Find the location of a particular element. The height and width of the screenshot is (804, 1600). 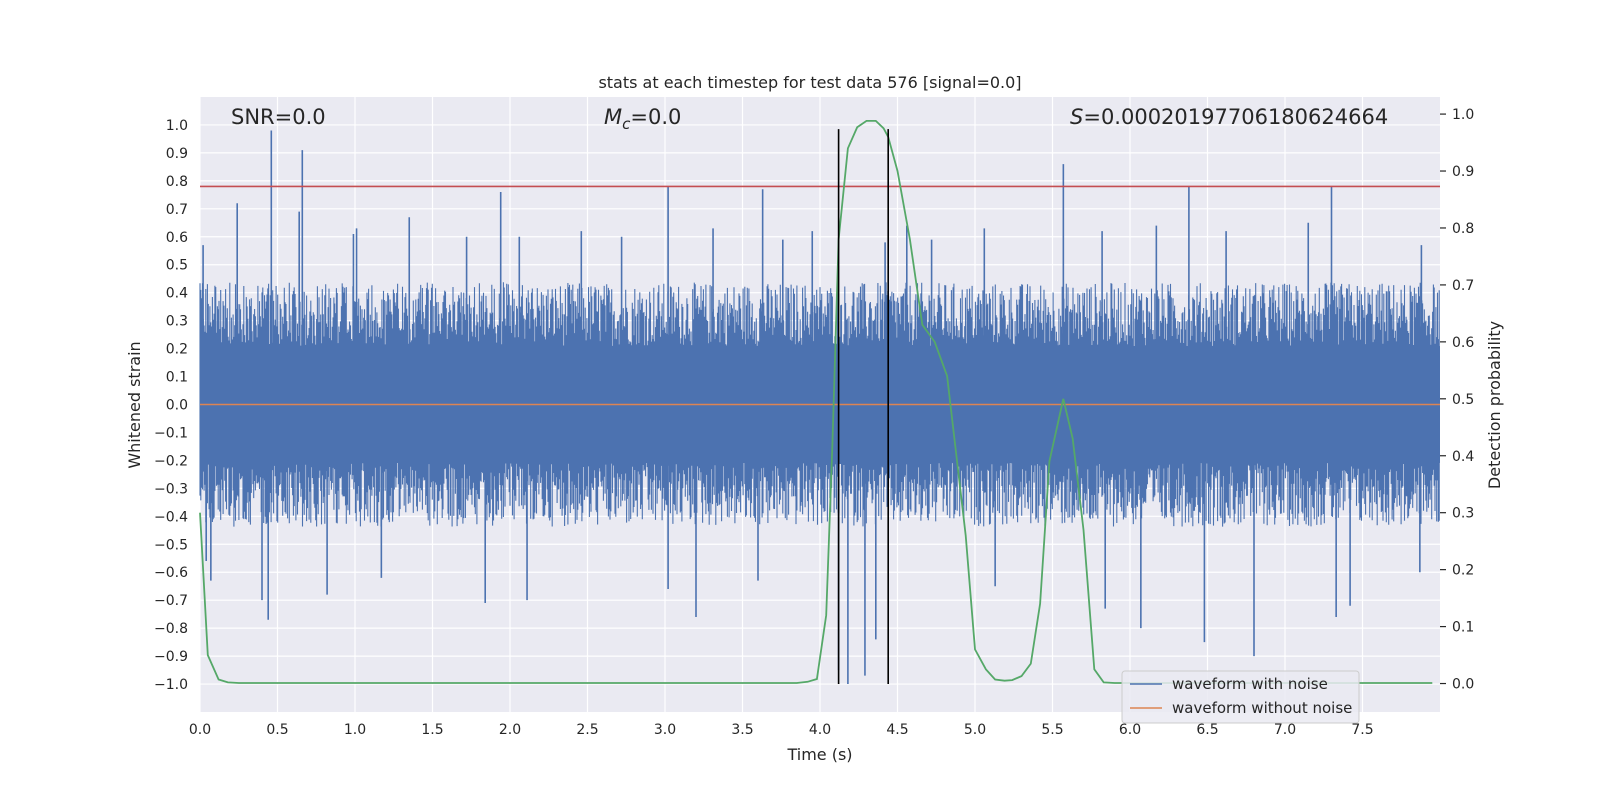

x-tick-label: 0.5 is located at coordinates (277, 730).